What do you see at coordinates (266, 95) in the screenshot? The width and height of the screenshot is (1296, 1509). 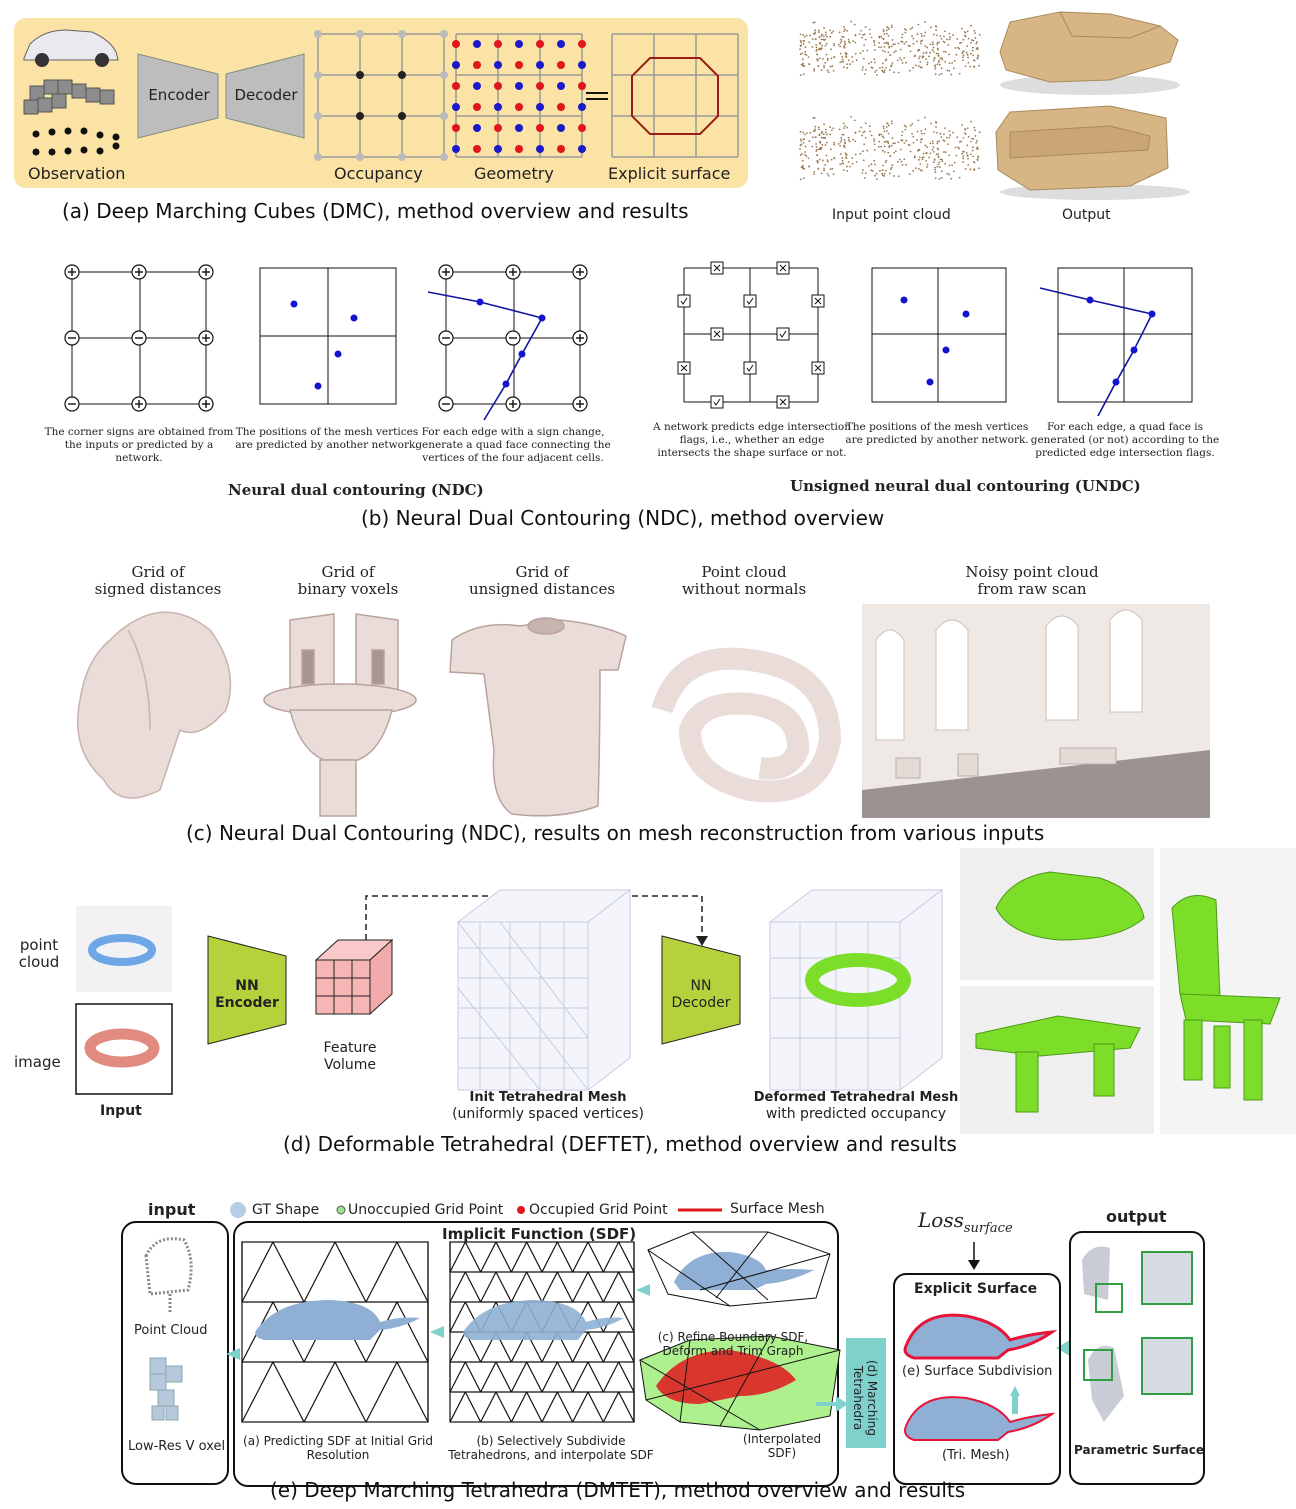 I see `decoder-label: Decoder` at bounding box center [266, 95].